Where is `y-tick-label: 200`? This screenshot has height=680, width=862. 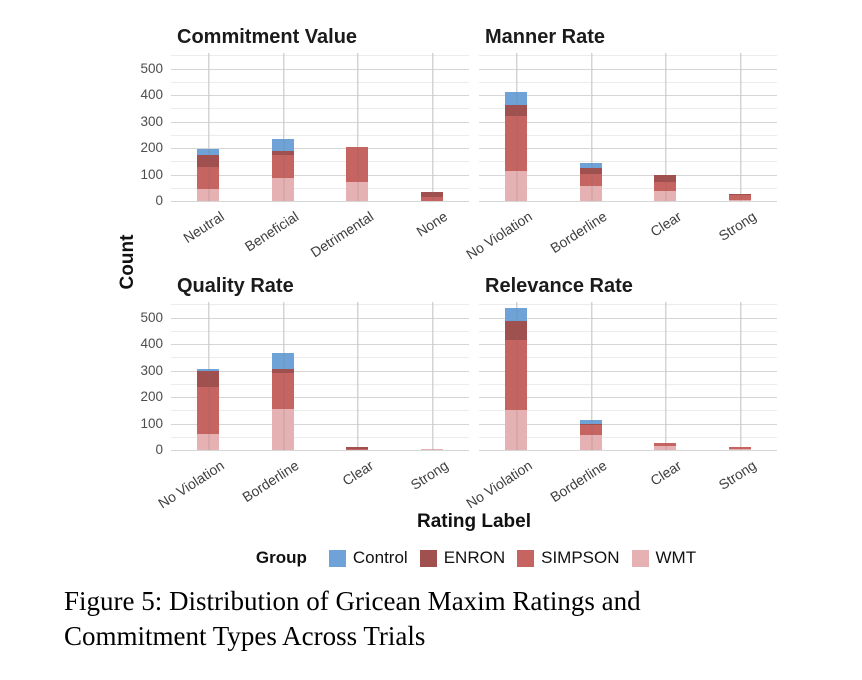 y-tick-label: 200 is located at coordinates (151, 147).